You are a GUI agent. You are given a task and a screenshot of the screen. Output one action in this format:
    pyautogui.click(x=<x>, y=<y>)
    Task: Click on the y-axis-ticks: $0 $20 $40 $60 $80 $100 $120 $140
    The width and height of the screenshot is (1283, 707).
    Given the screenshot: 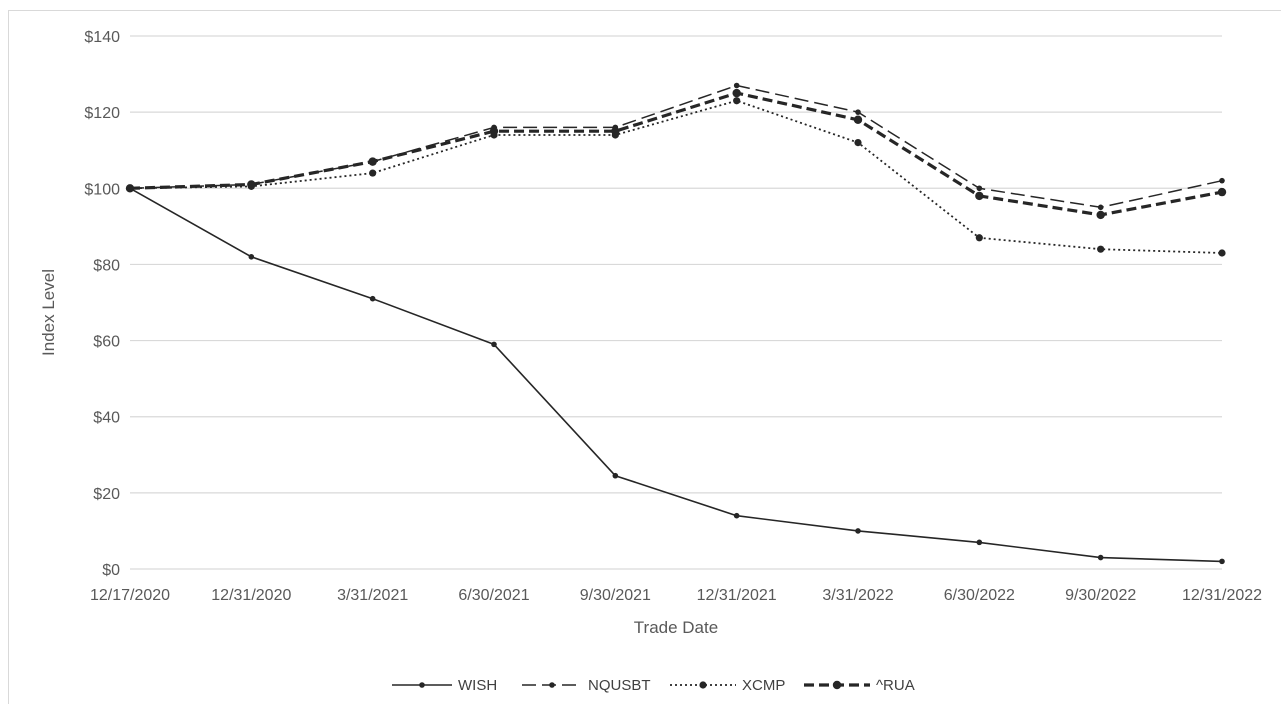 What is the action you would take?
    pyautogui.click(x=102, y=304)
    